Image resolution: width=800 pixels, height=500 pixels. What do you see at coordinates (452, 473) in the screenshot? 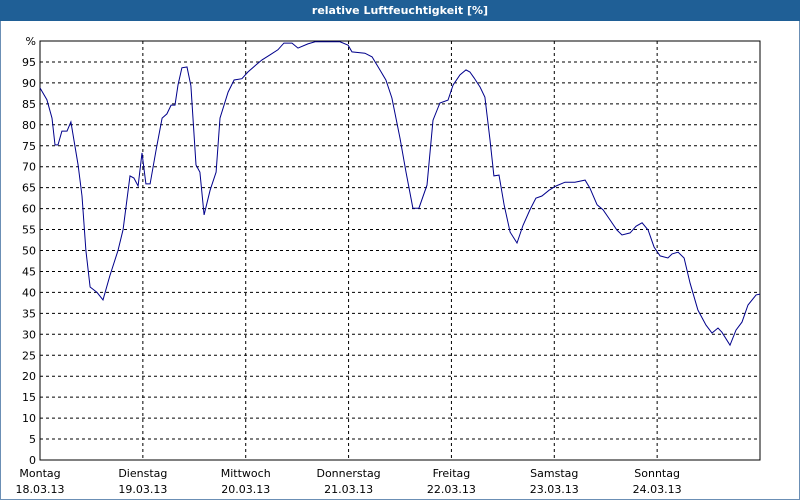
I see `x-tick-label: Freitag` at bounding box center [452, 473].